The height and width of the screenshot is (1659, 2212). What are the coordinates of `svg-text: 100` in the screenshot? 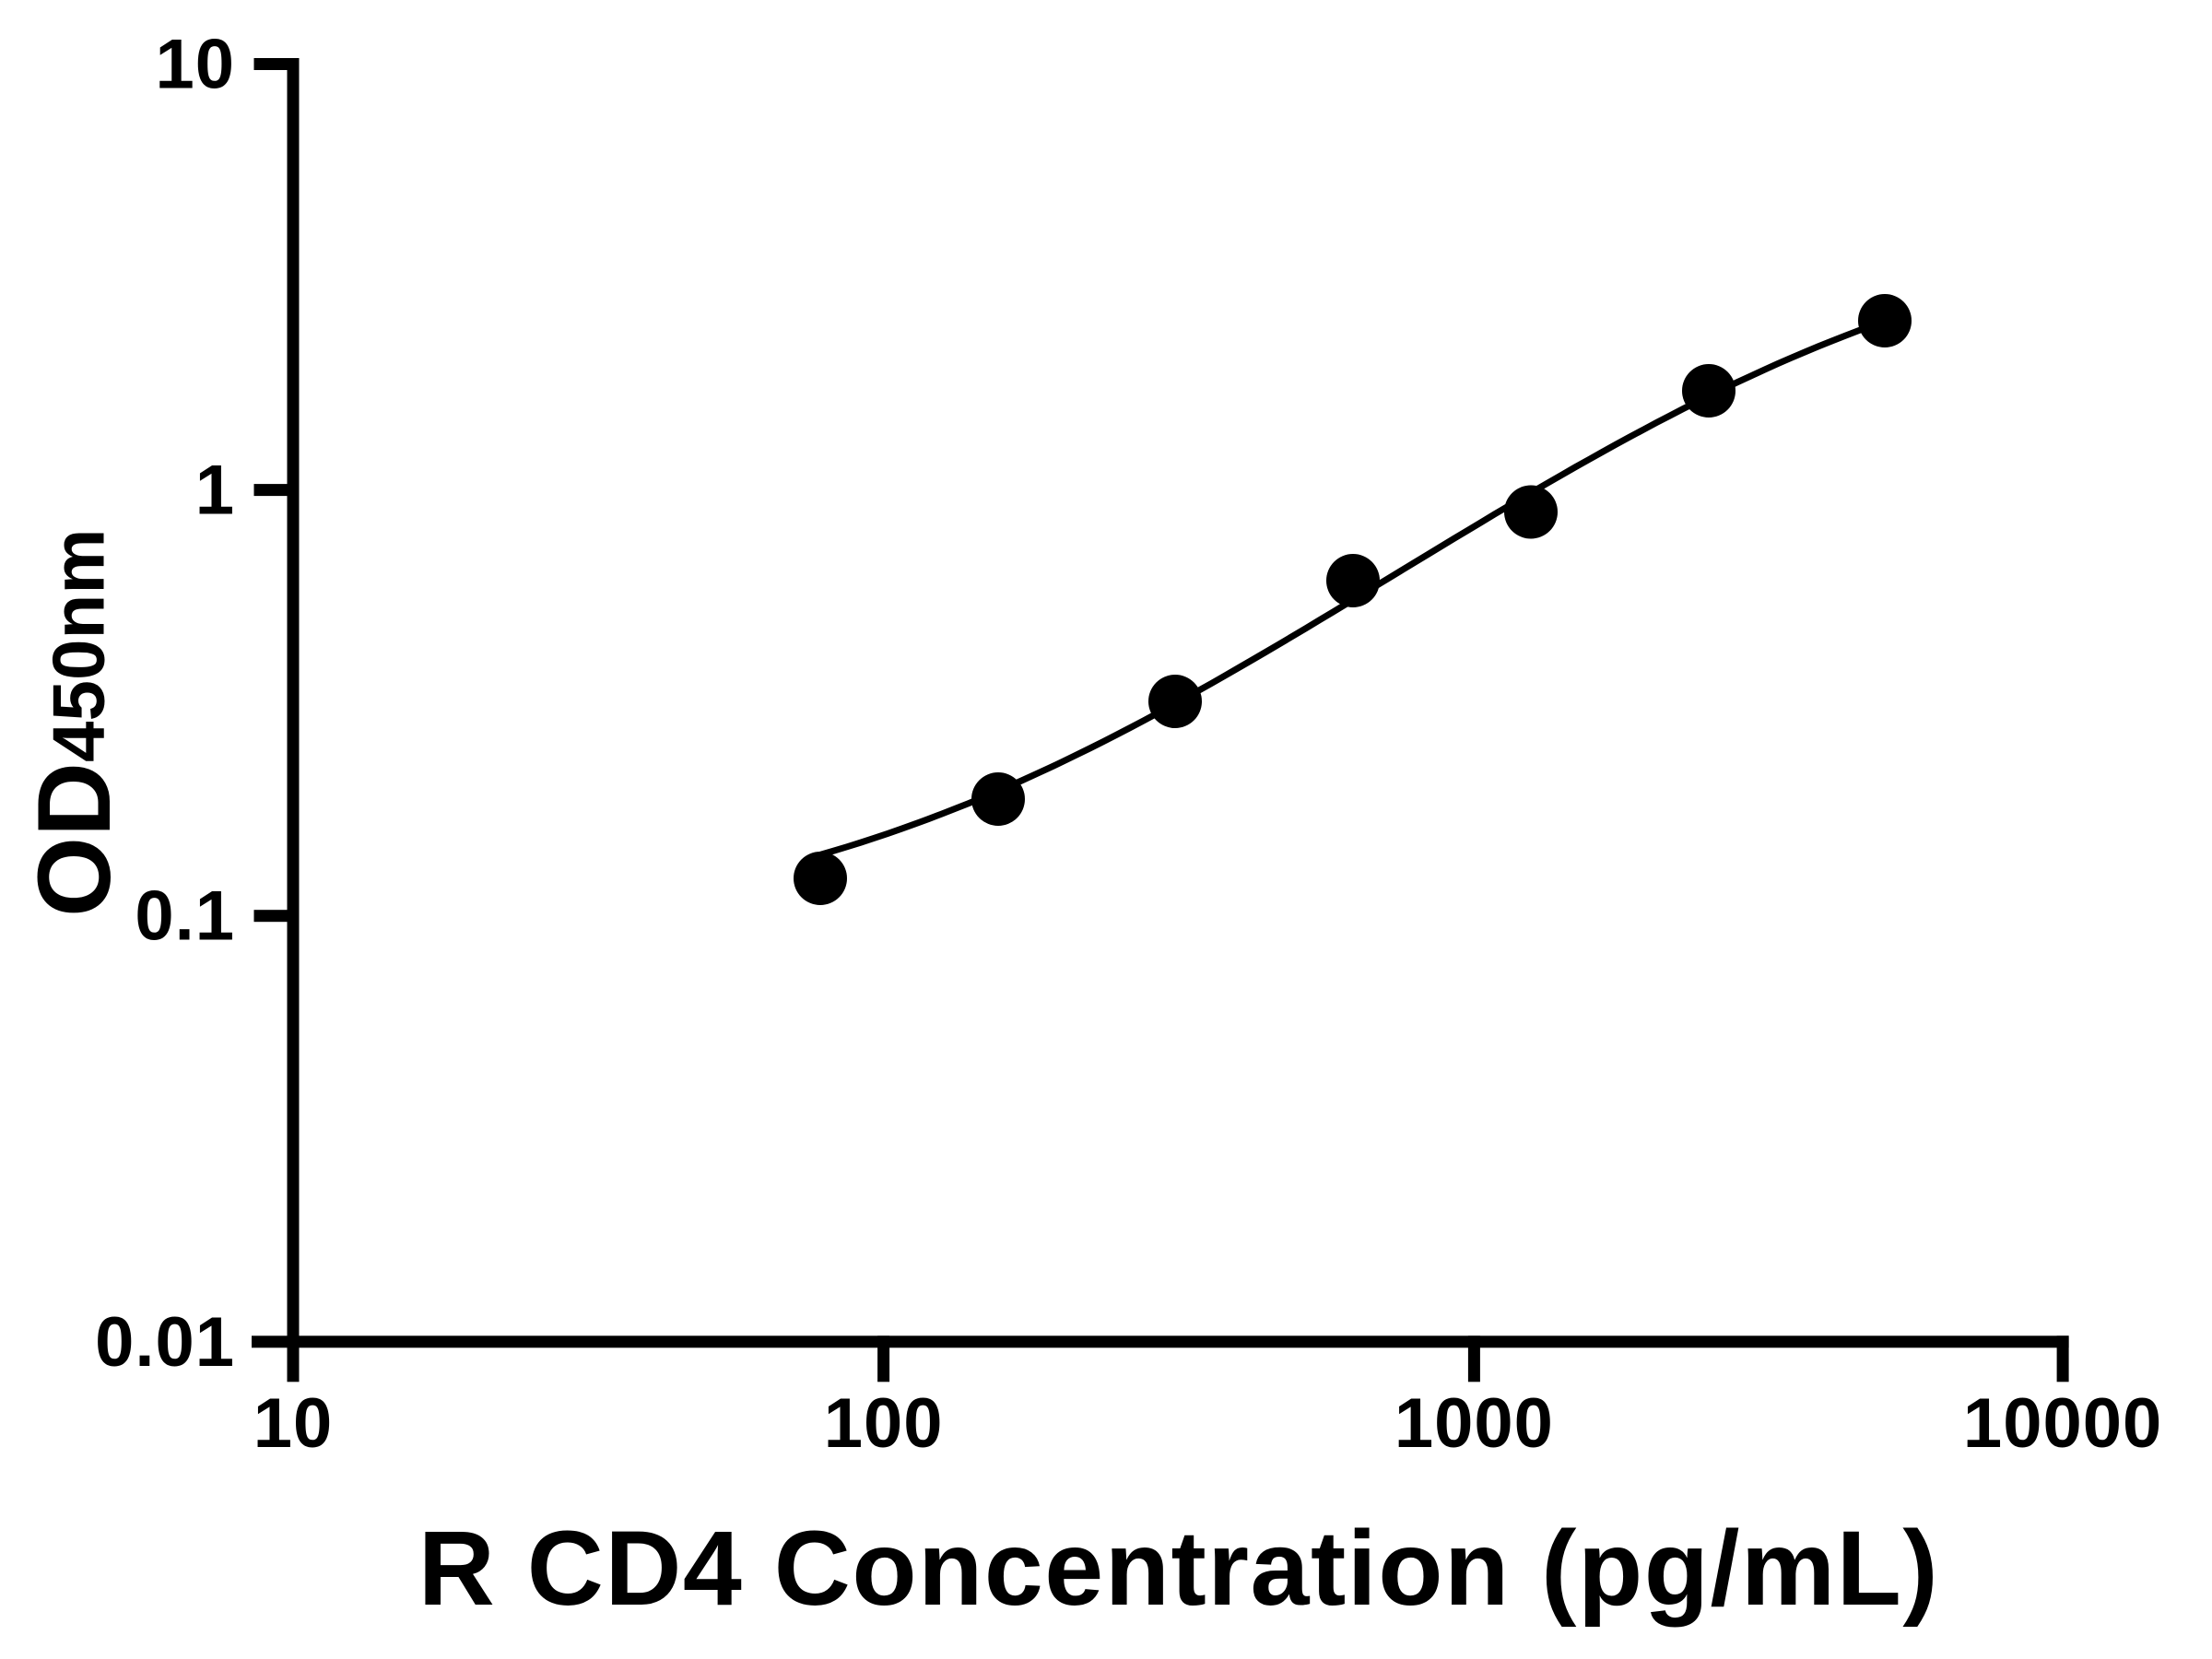 It's located at (884, 1423).